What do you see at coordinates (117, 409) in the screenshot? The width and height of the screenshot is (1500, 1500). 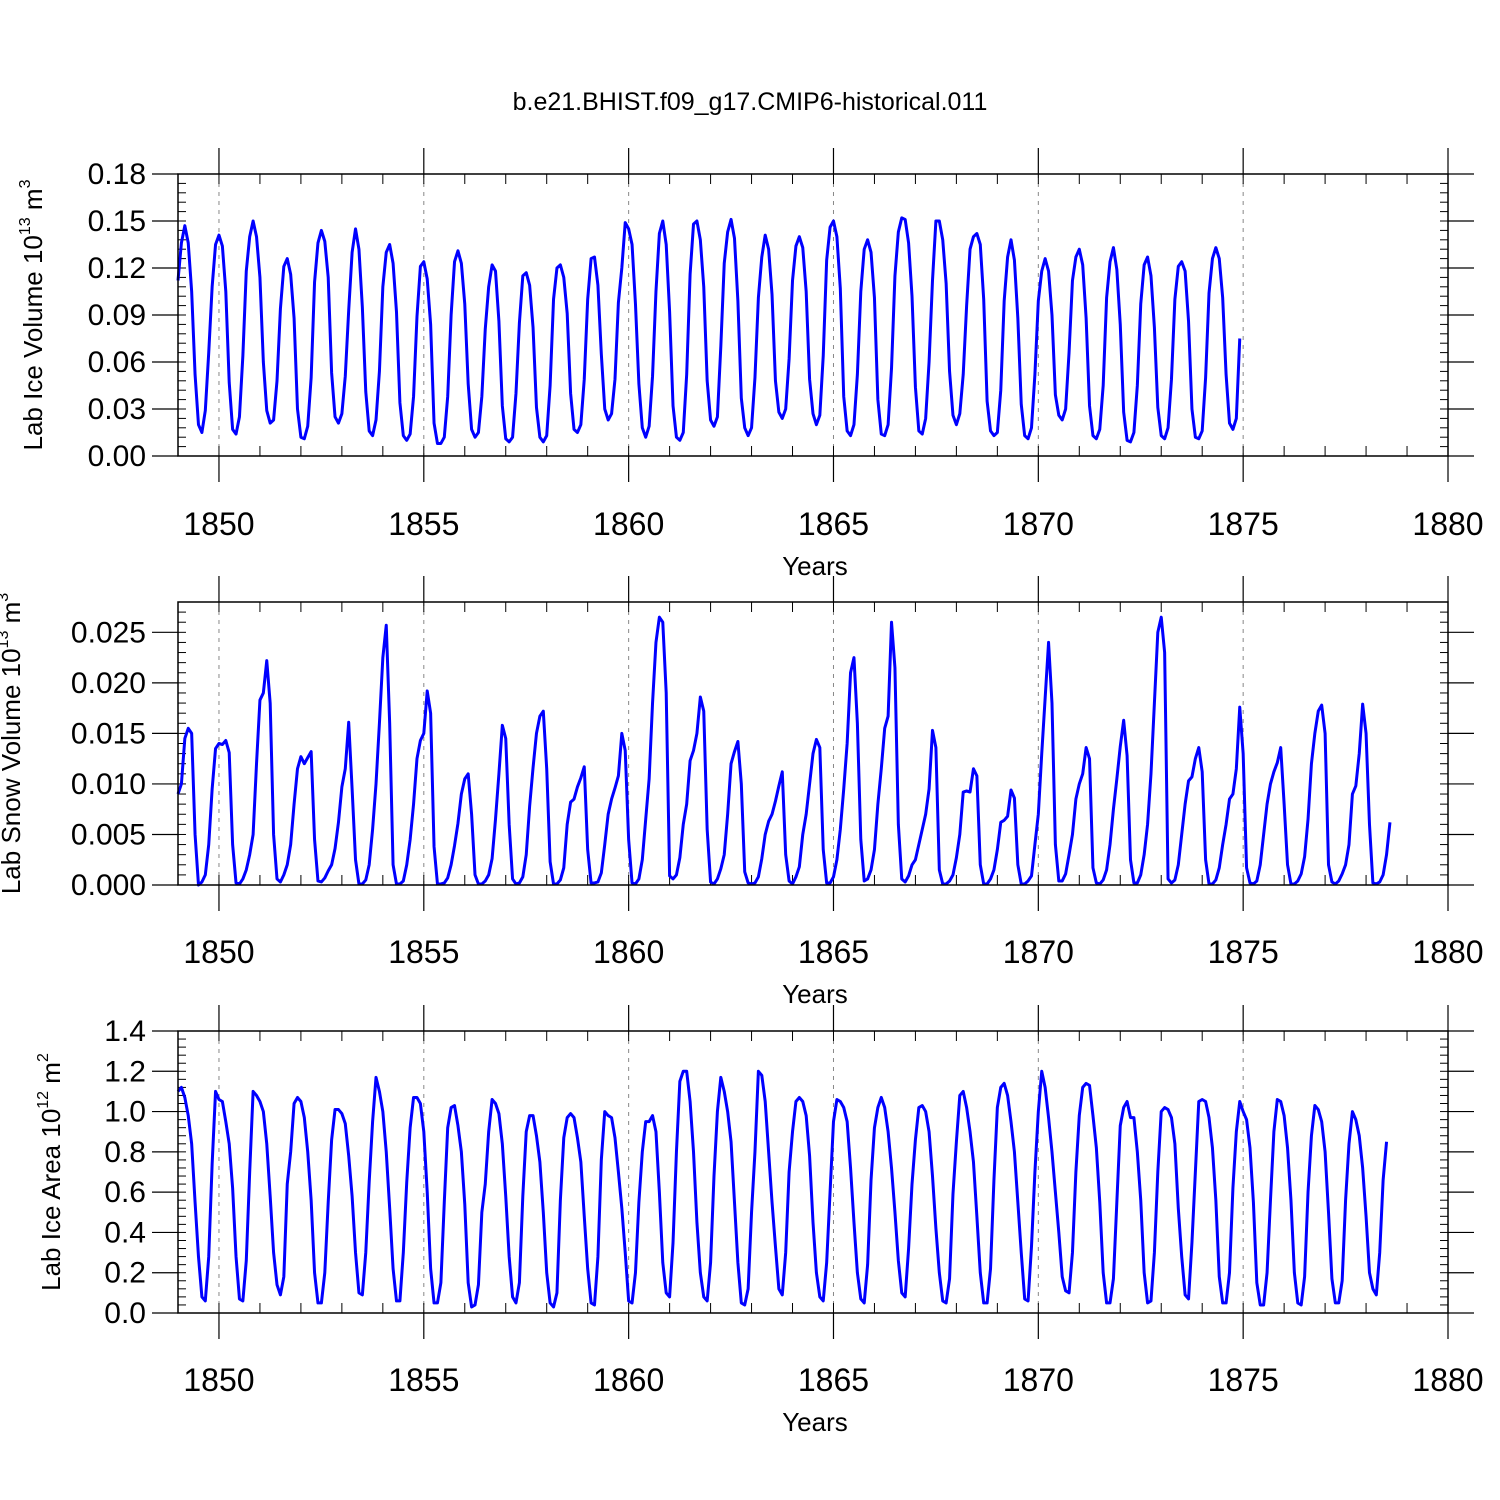 I see `y-tick-label: 0.03` at bounding box center [117, 409].